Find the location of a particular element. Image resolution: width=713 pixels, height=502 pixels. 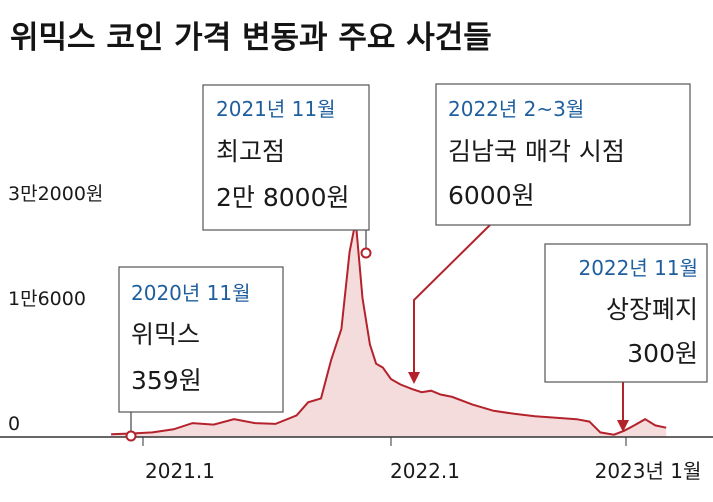

annotation-value: 300원 is located at coordinates (662, 353).